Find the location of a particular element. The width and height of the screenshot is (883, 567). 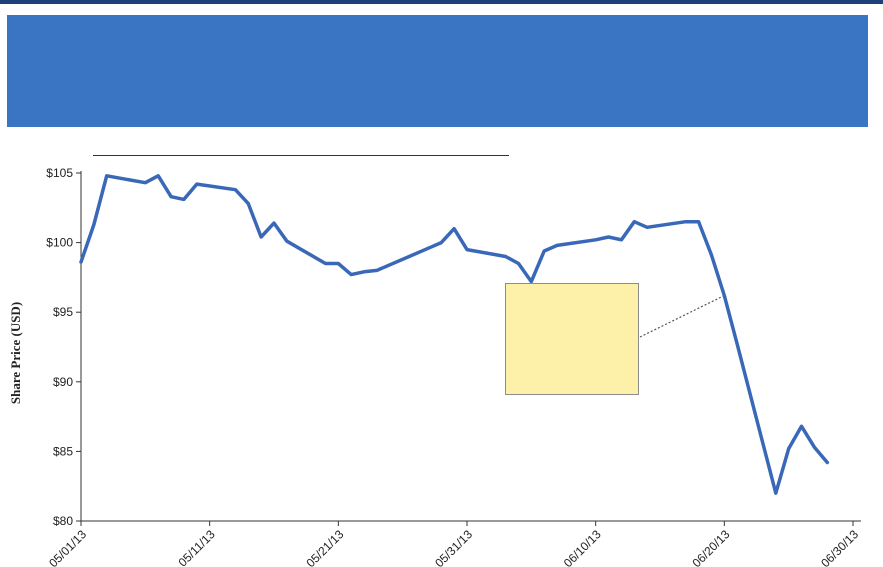

x-tick-label: 05/31/13 is located at coordinates (453, 547).